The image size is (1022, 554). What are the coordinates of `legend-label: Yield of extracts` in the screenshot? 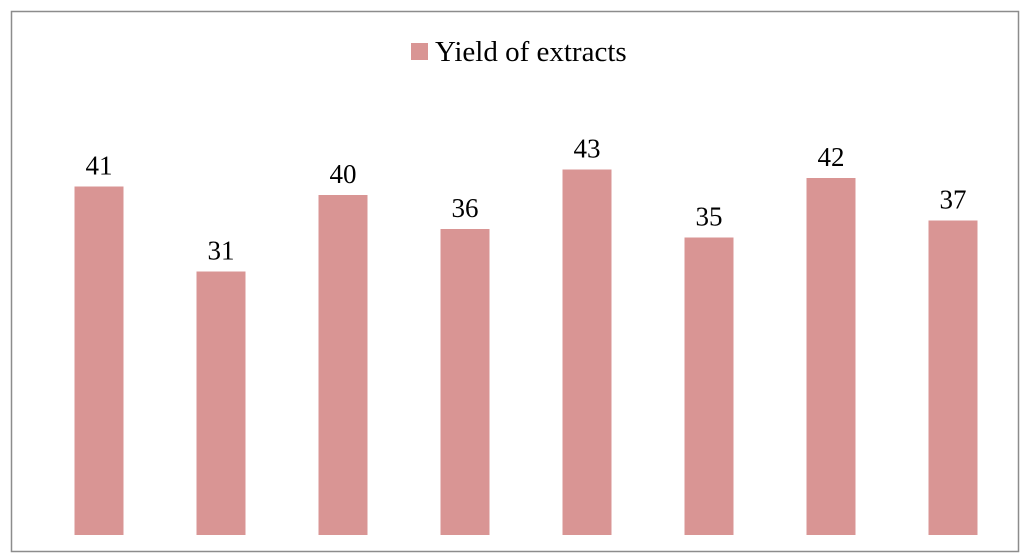 It's located at (531, 52).